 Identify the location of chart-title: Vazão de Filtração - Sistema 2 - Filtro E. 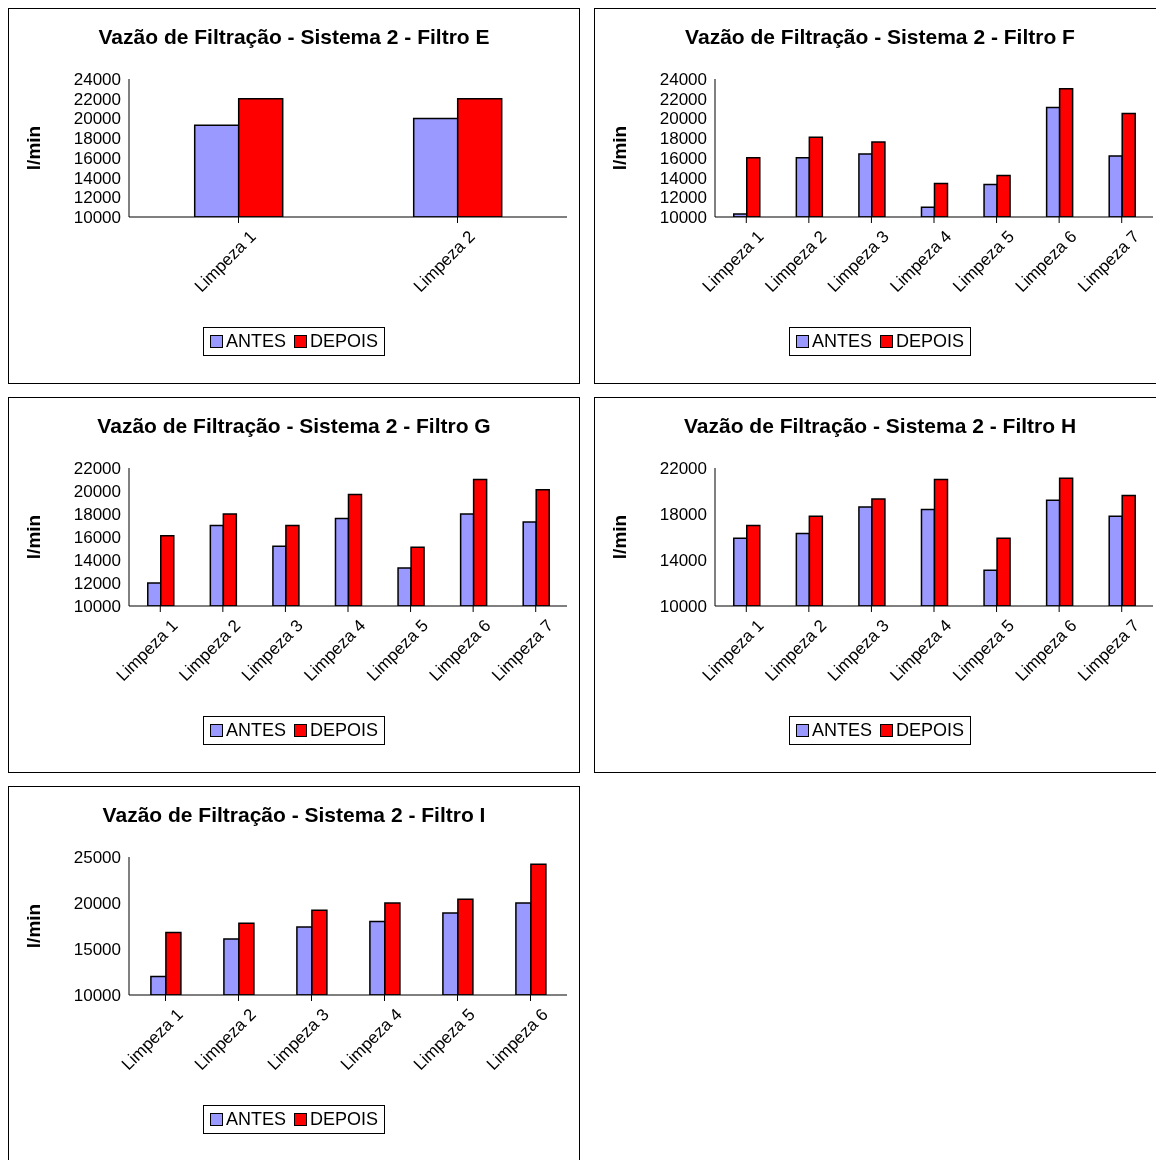
(294, 37).